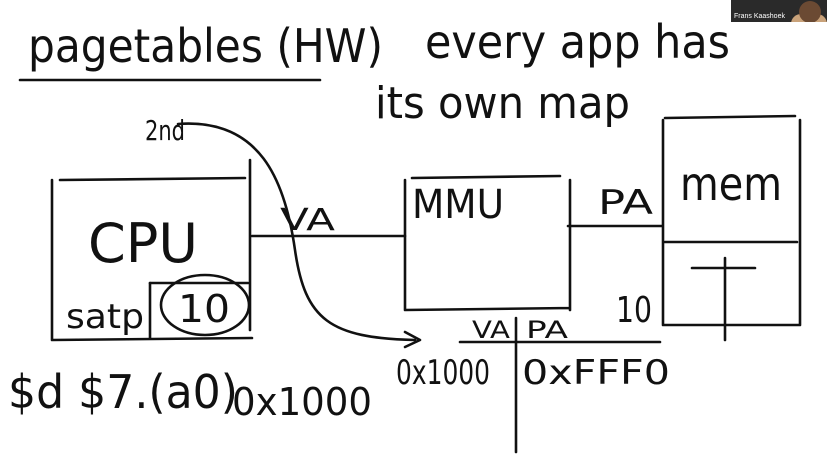  Describe the element at coordinates (458, 205) in the screenshot. I see `mmu-label: MMU` at that location.